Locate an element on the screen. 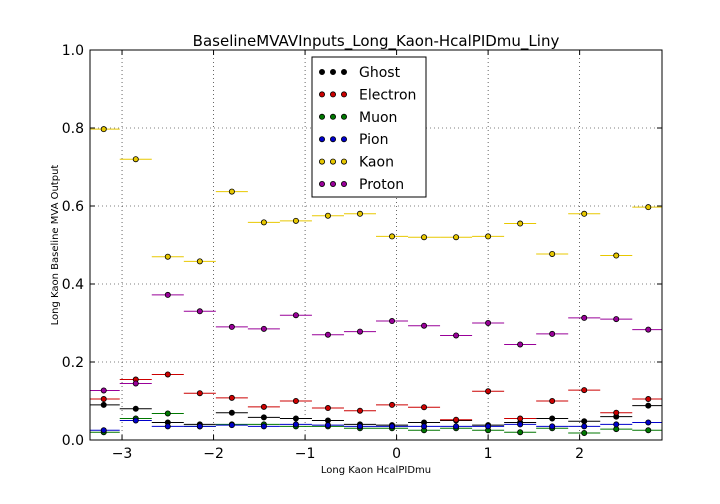 This screenshot has width=720, height=504. x-tick-label: −3 is located at coordinates (122, 454).